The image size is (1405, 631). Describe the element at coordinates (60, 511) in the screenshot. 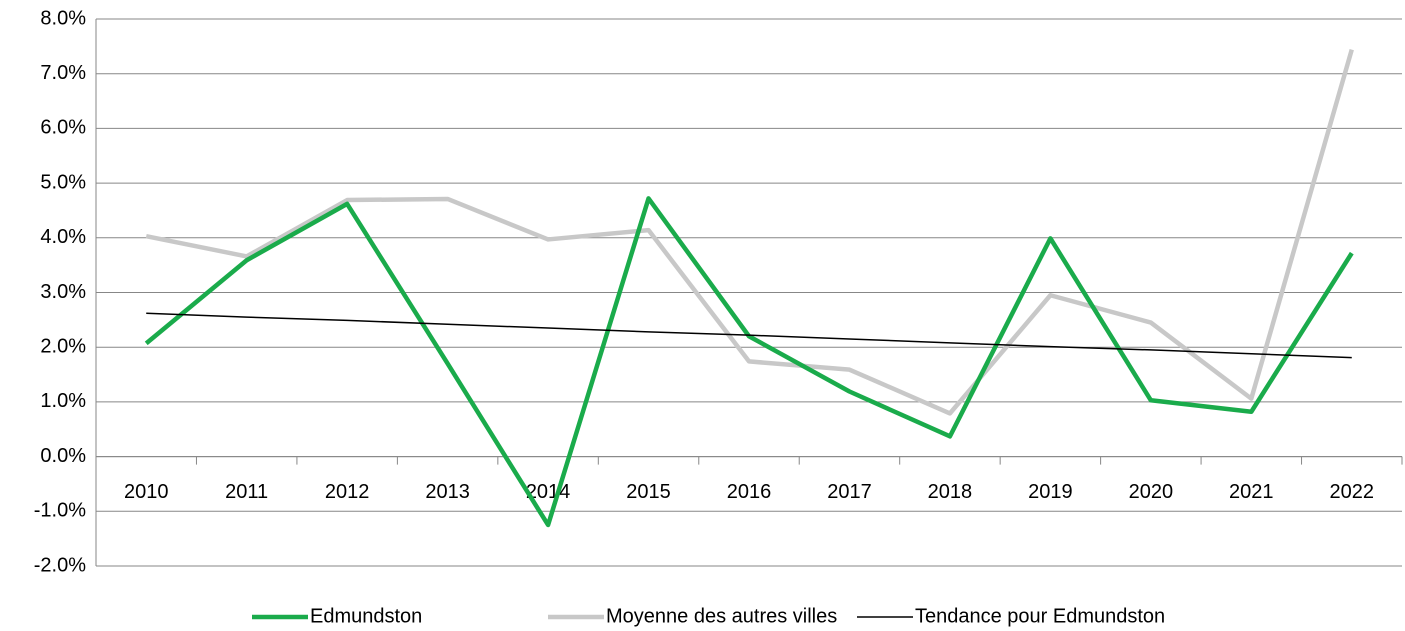

I see `y-tick-label: -1.0%` at that location.